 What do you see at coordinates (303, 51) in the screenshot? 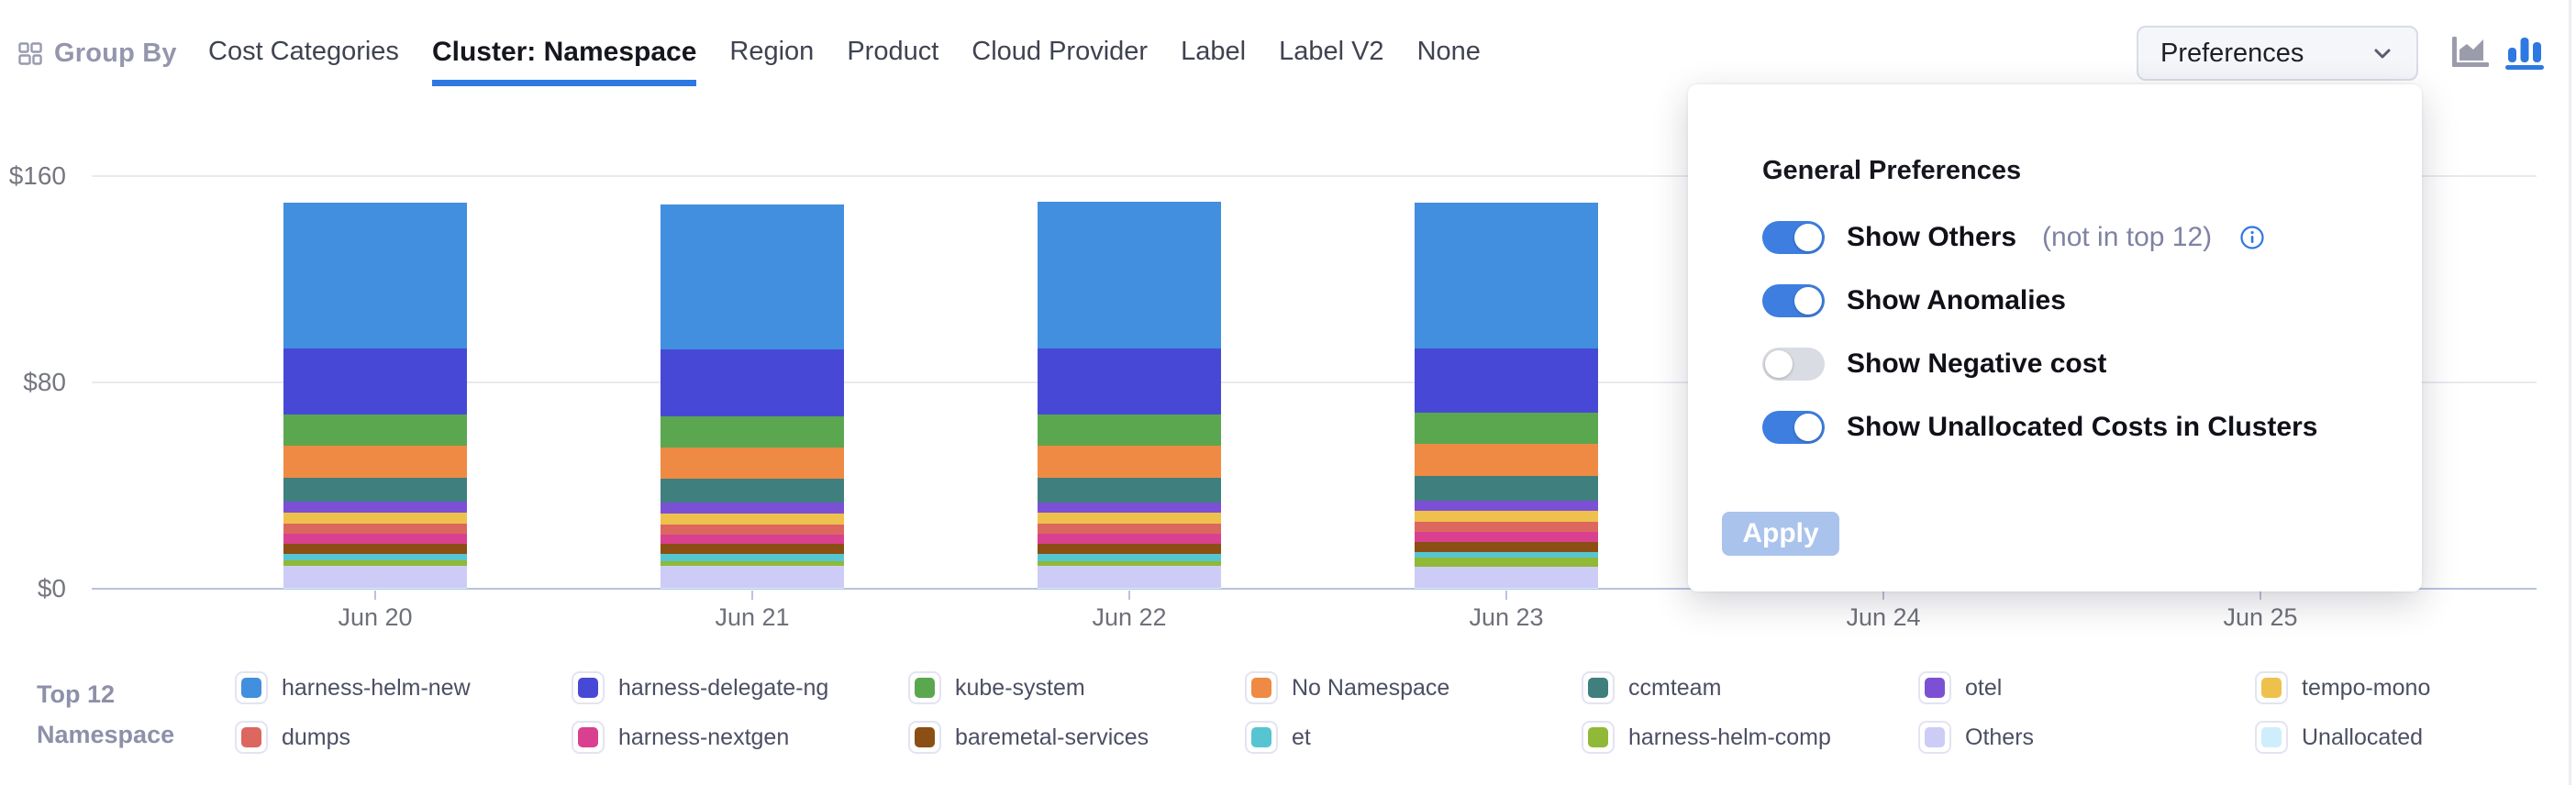
I see `tab-cost-categories: Cost Categories` at bounding box center [303, 51].